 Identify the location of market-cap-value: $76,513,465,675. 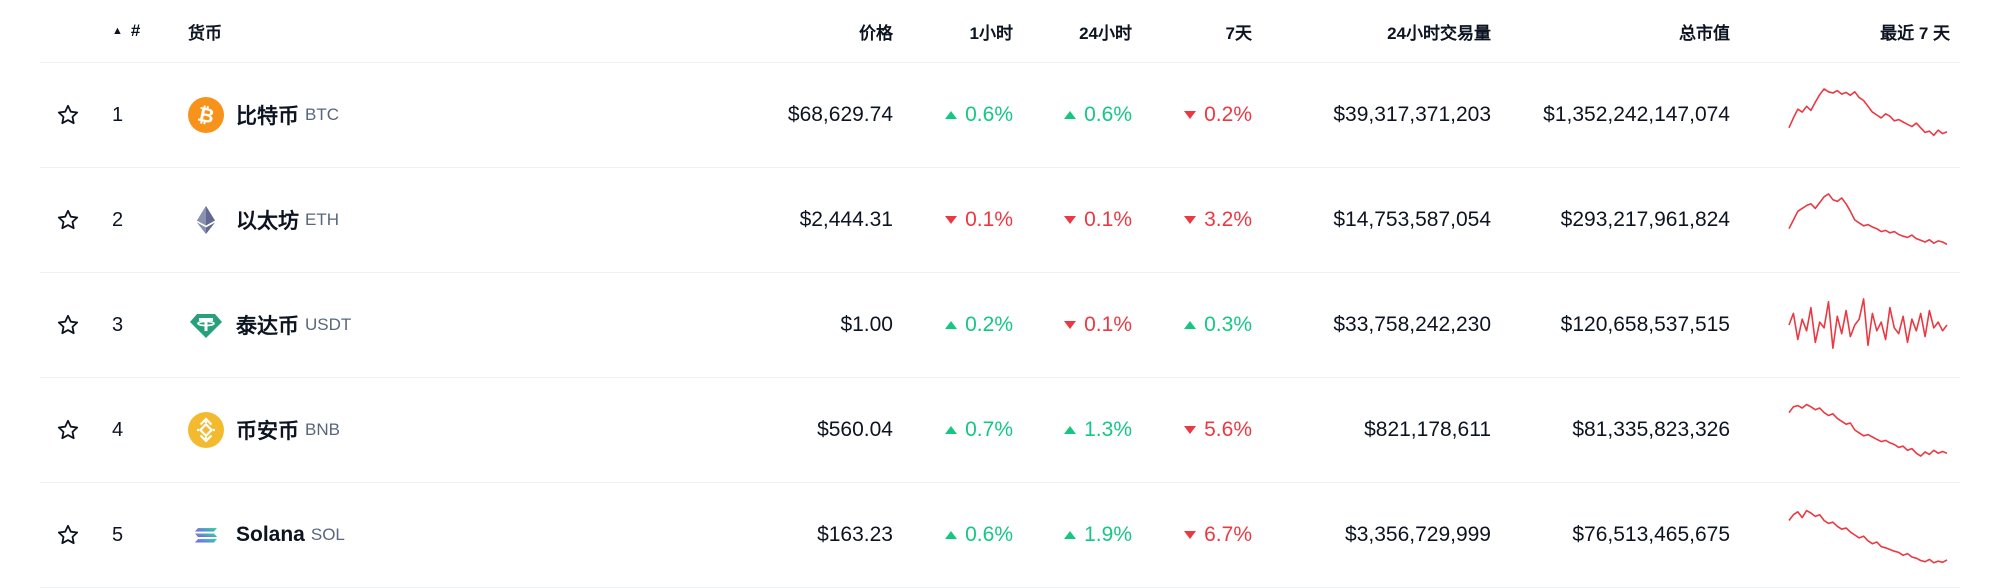
(1651, 534).